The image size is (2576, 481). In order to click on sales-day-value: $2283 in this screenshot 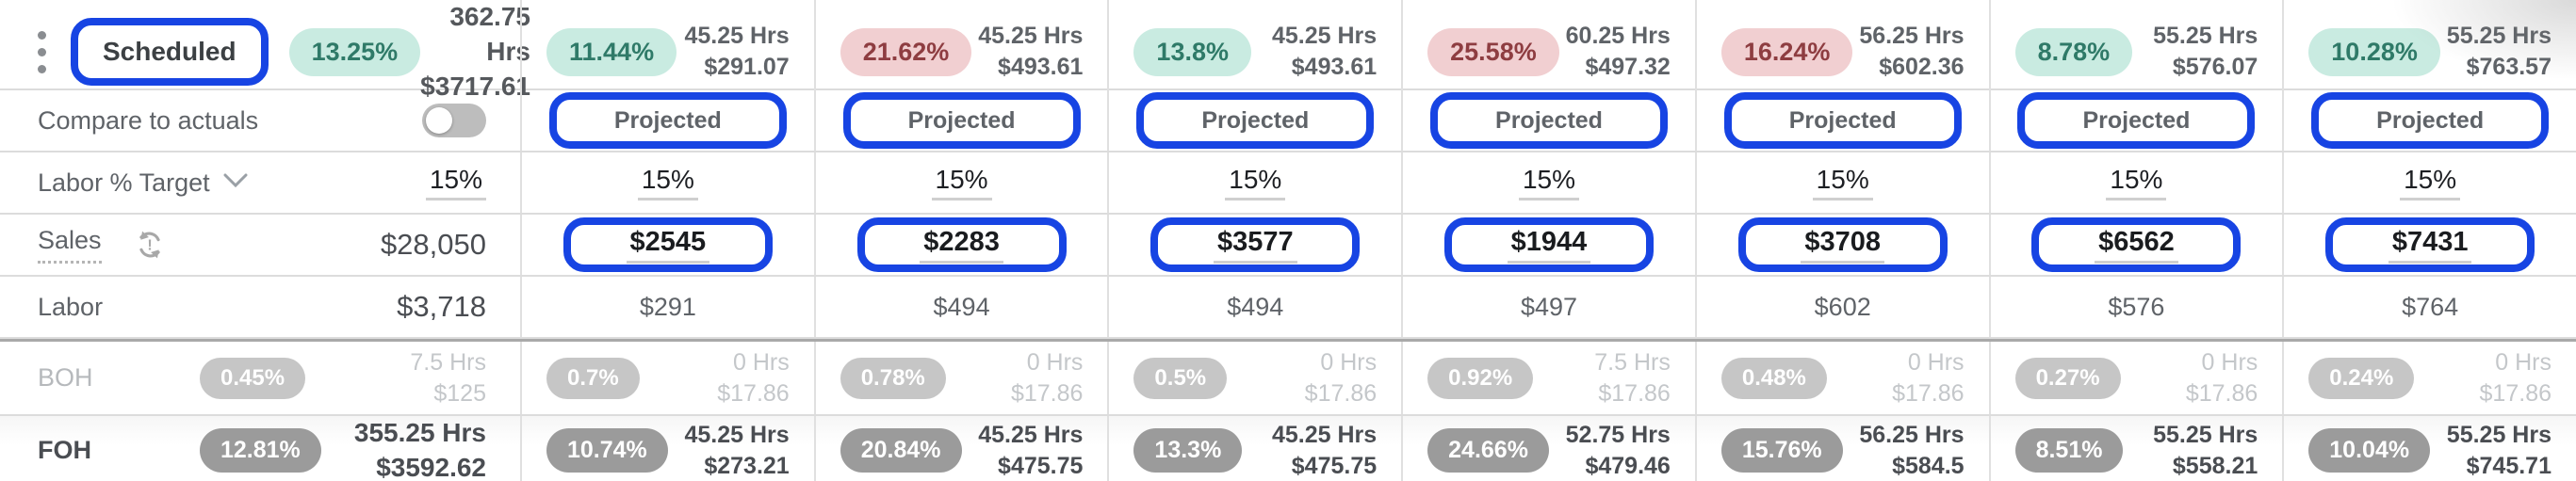, I will do `click(961, 245)`.